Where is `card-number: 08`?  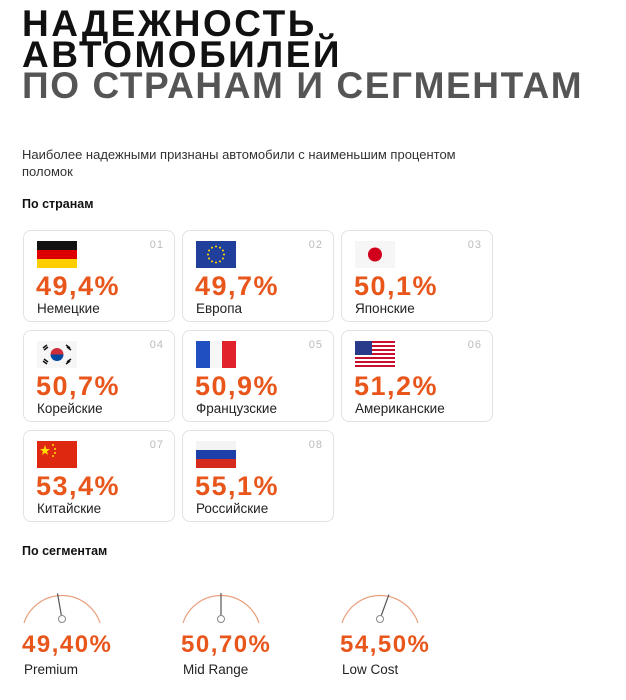
card-number: 08 is located at coordinates (315, 445).